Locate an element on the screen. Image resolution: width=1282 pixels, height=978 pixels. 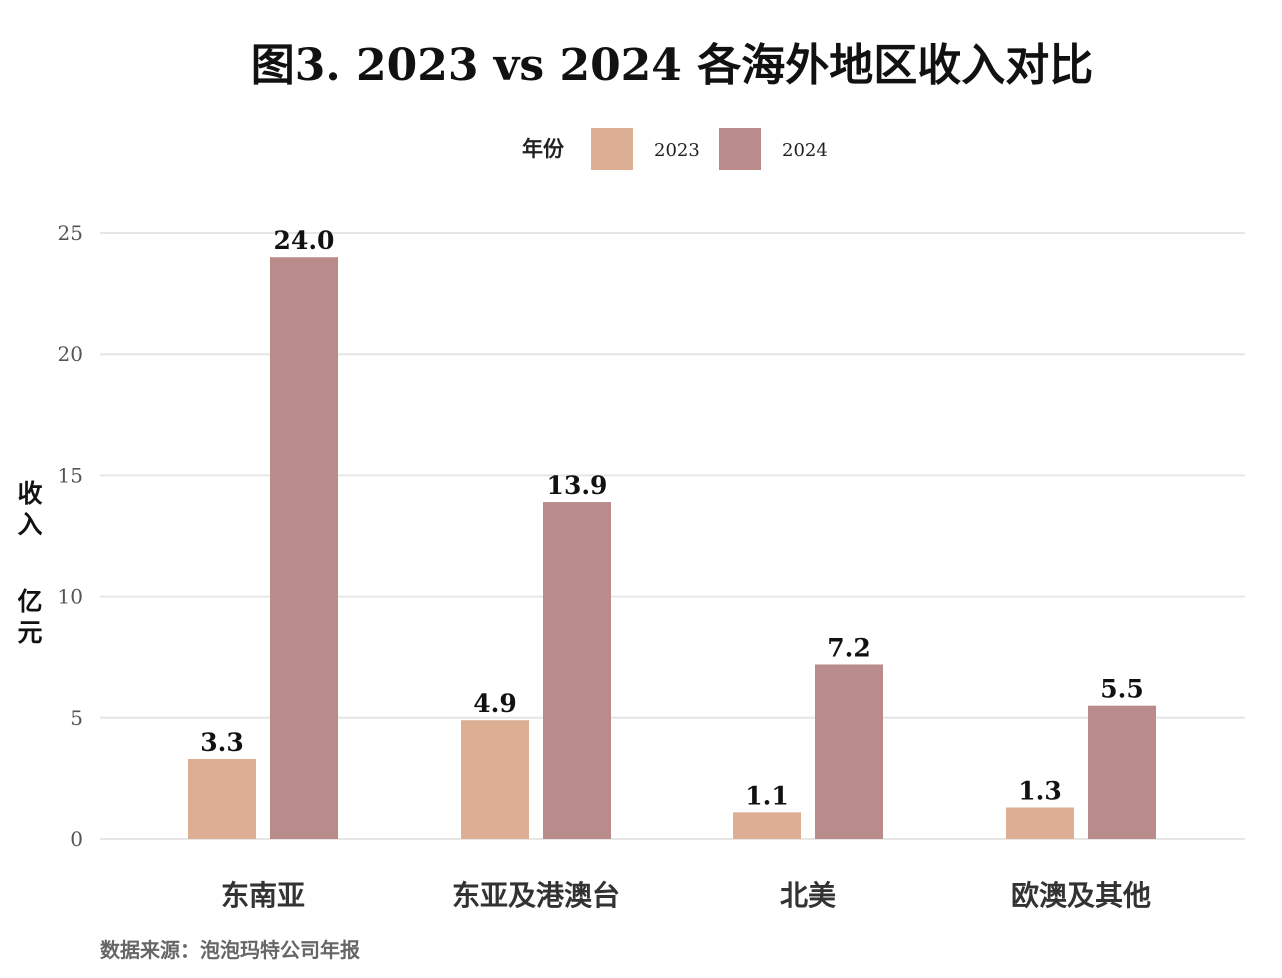
x-tick-label: 北美 is located at coordinates (808, 895).